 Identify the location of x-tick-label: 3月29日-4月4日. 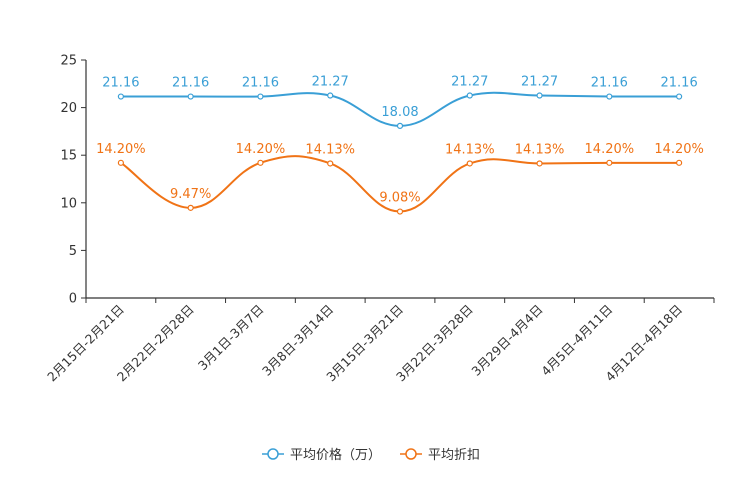
(506, 340).